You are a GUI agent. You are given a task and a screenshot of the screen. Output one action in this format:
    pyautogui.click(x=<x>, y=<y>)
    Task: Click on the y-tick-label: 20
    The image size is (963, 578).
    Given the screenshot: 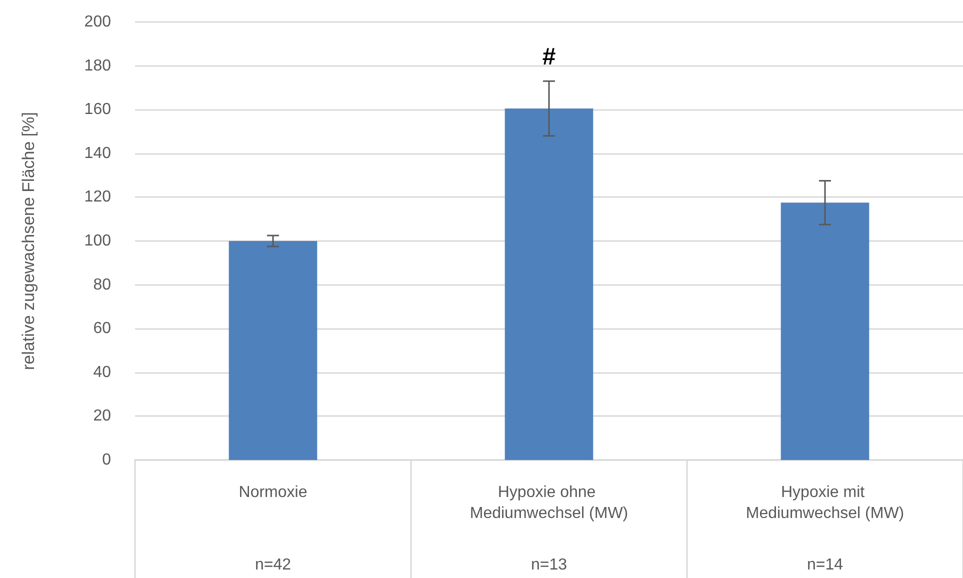 What is the action you would take?
    pyautogui.click(x=102, y=416)
    